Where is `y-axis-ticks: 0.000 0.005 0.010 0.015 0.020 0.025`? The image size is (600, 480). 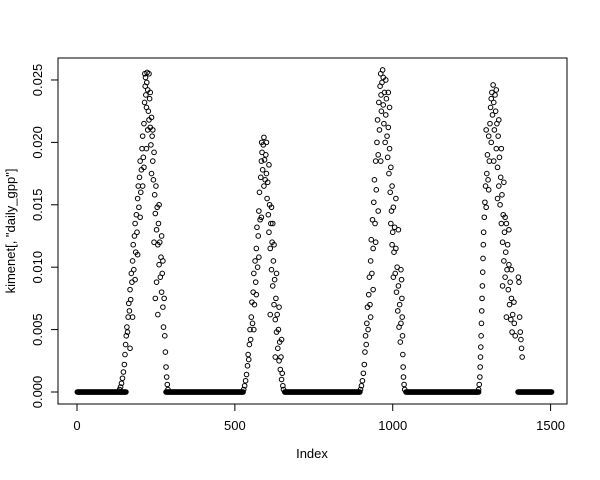
y-axis-ticks: 0.000 0.005 0.010 0.015 0.020 0.025 is located at coordinates (44, 236).